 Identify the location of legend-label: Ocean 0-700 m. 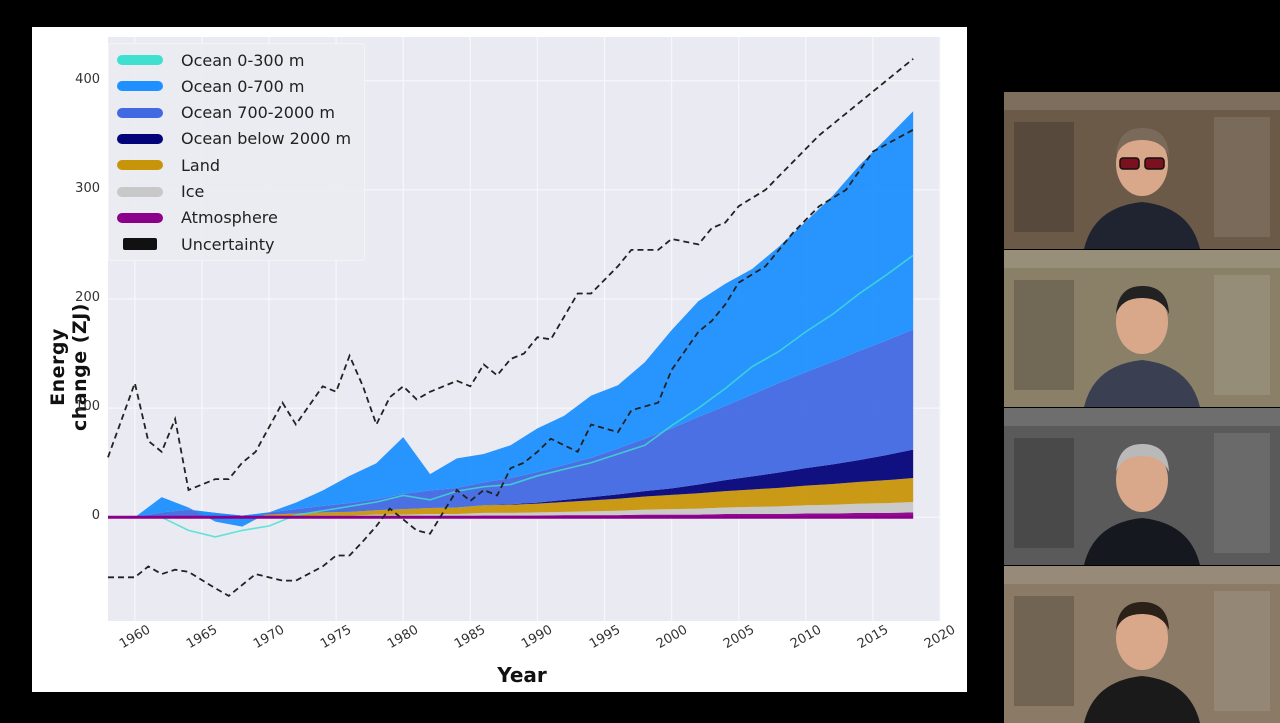
(243, 86).